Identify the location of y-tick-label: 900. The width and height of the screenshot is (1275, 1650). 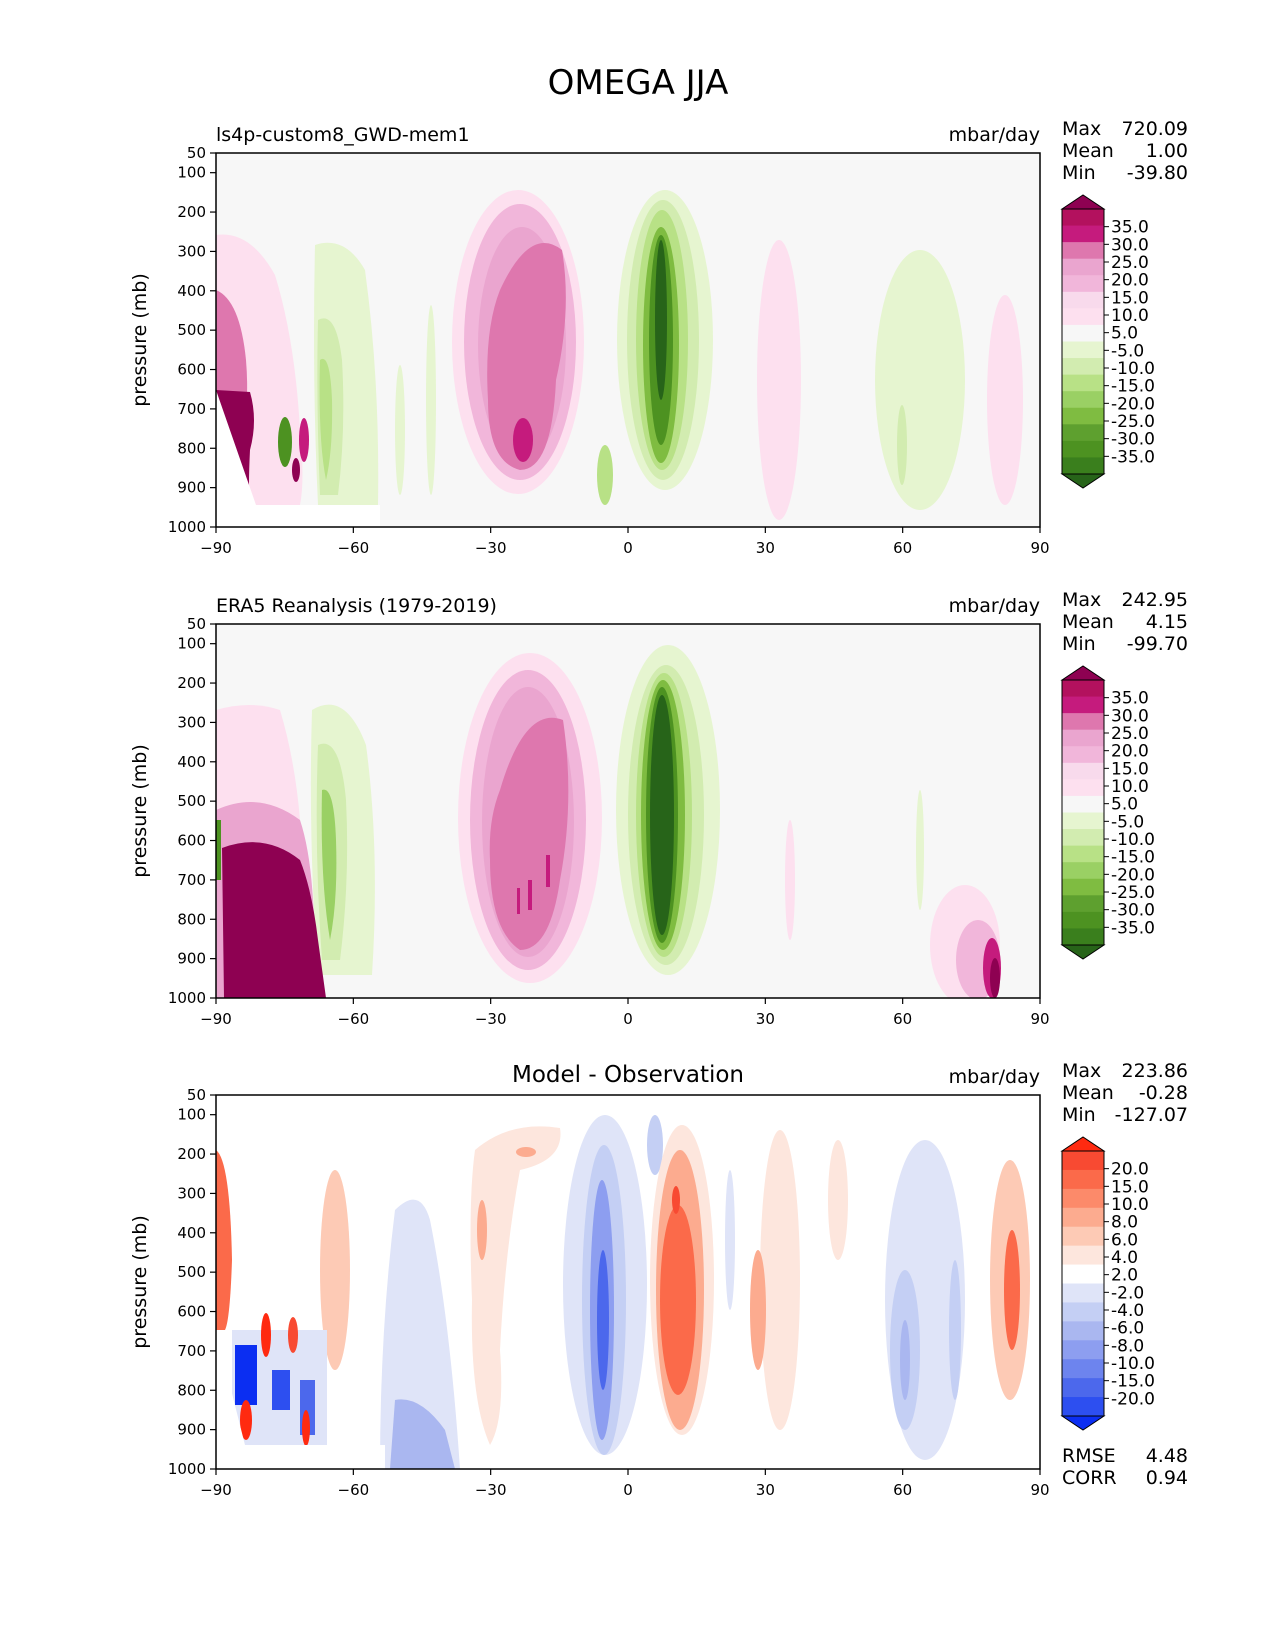
(191, 488).